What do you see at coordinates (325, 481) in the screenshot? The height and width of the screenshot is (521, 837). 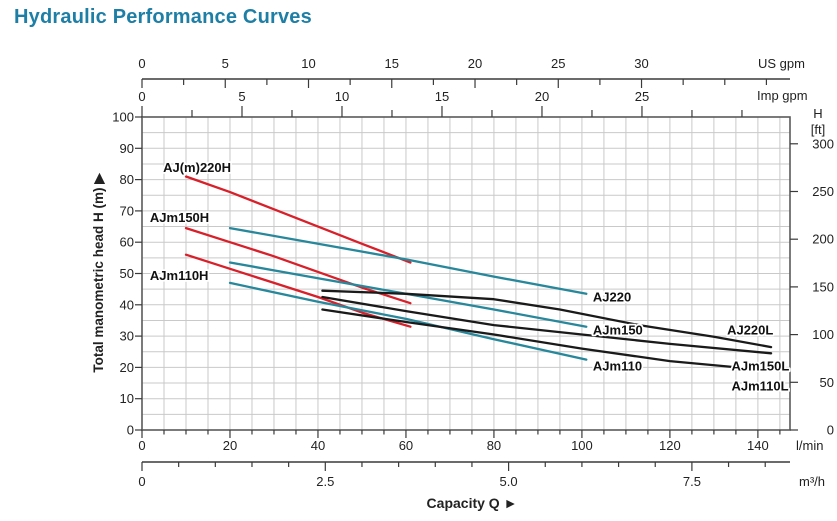 I see `tick-label: 2.5` at bounding box center [325, 481].